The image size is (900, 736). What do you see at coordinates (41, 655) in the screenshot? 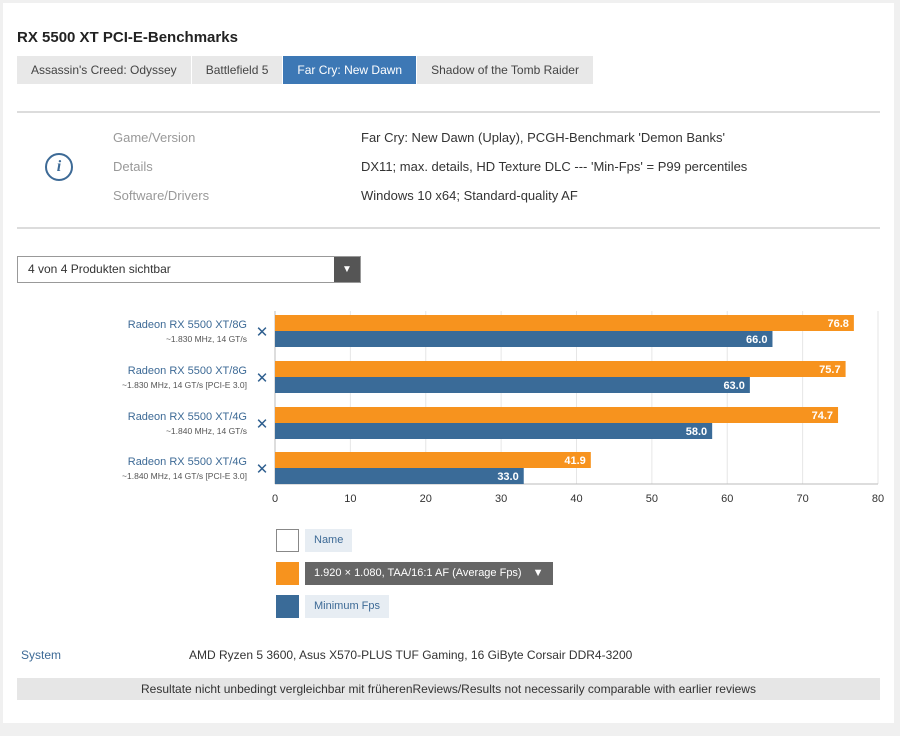
I see `system-label: System` at bounding box center [41, 655].